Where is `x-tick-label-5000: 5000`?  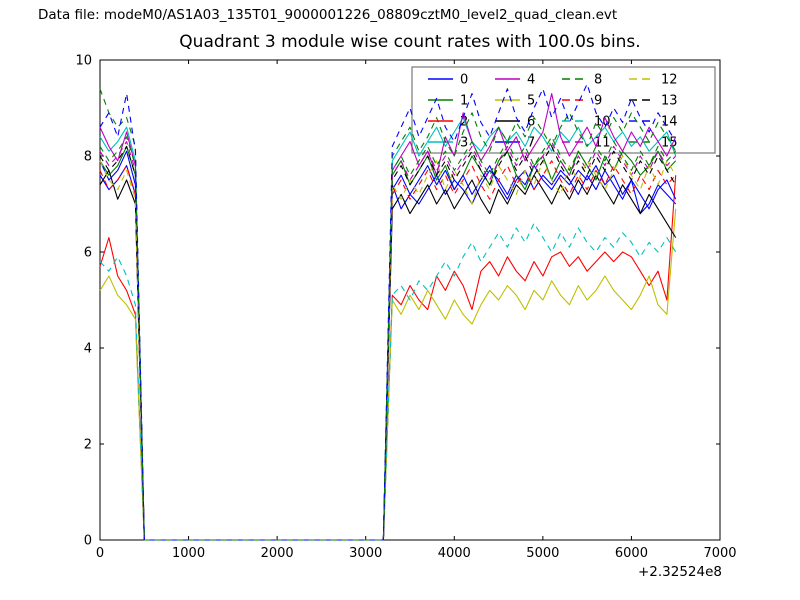 x-tick-label-5000: 5000 is located at coordinates (542, 553).